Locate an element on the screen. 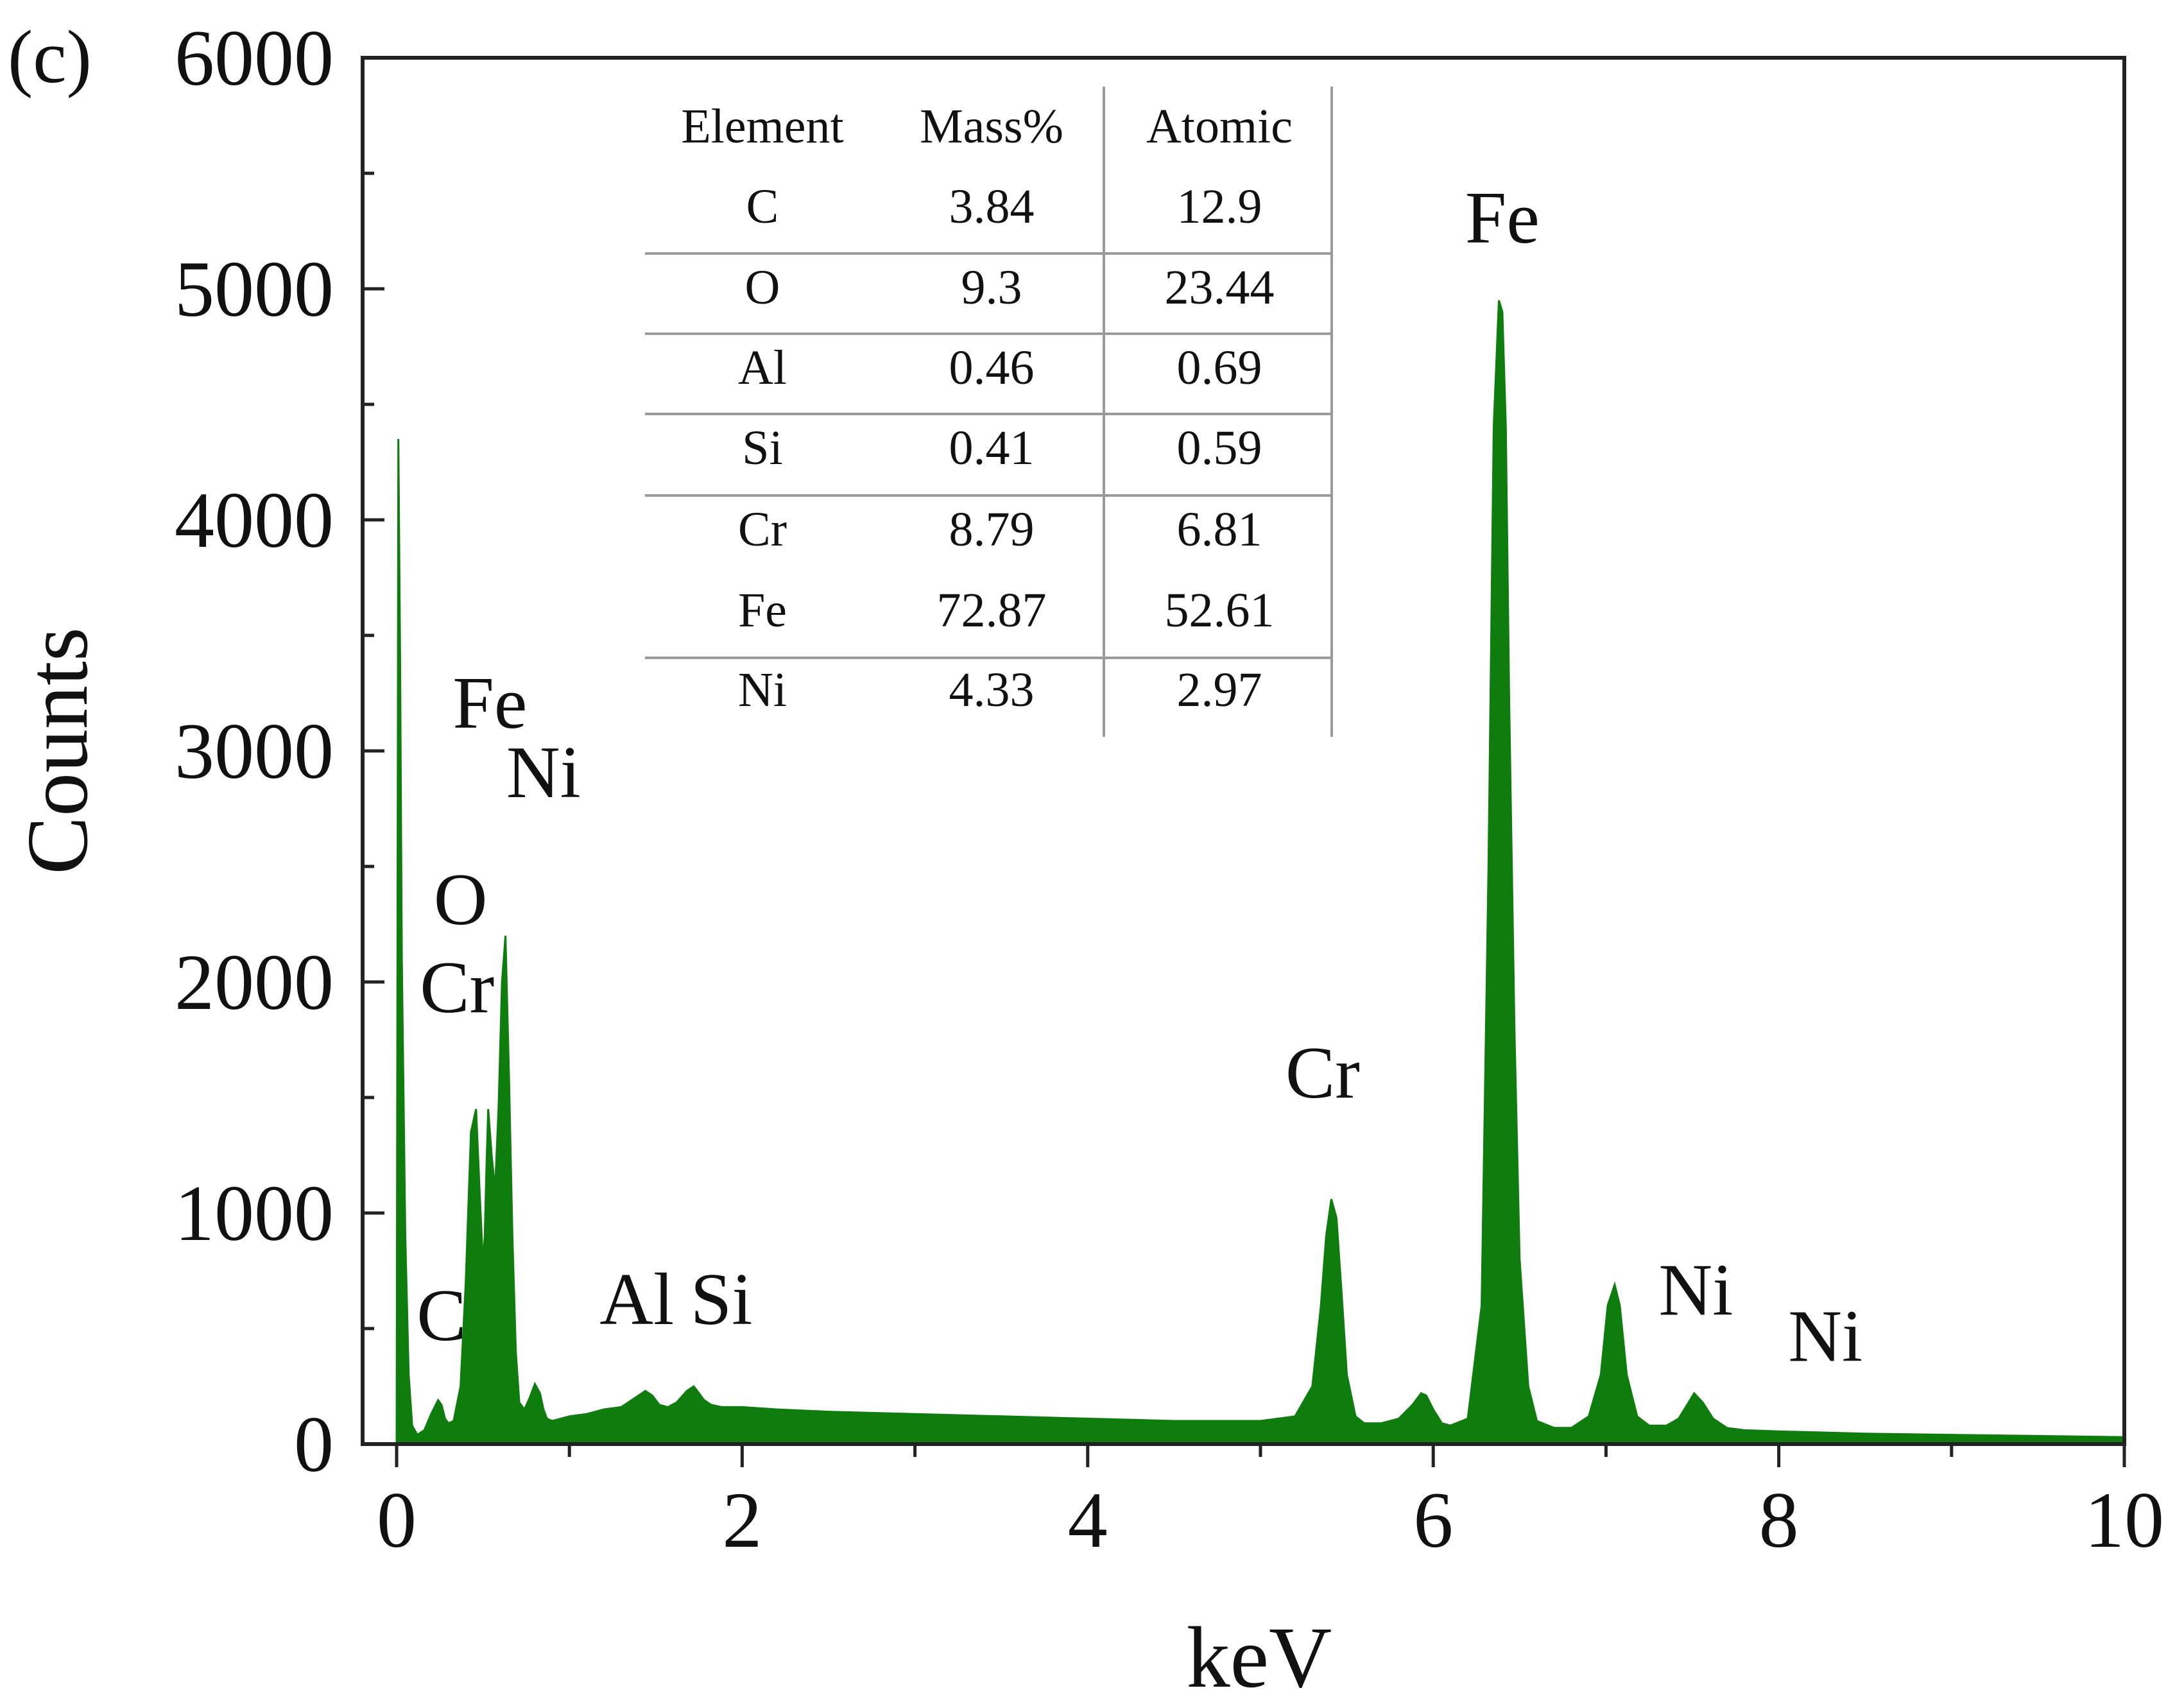 Image resolution: width=2184 pixels, height=1704 pixels. table-cell: 0.46 is located at coordinates (992, 368).